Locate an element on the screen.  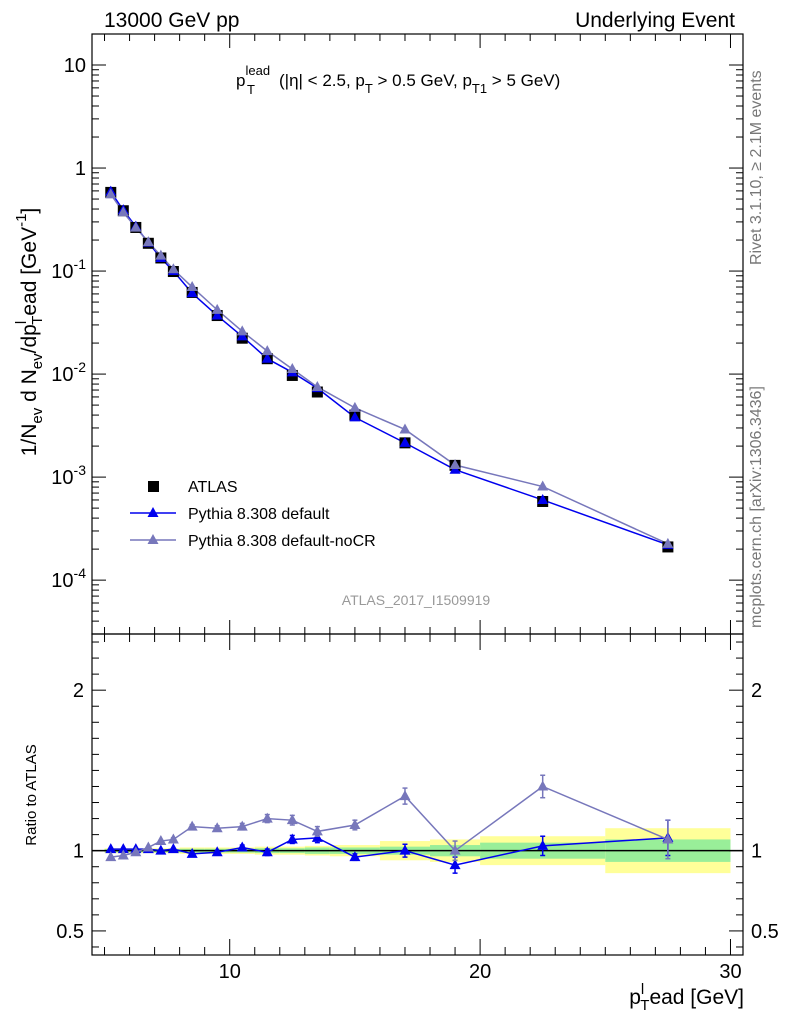
legend-label-nocr: Pythia 8.308 default-noCR is located at coordinates (282, 541).